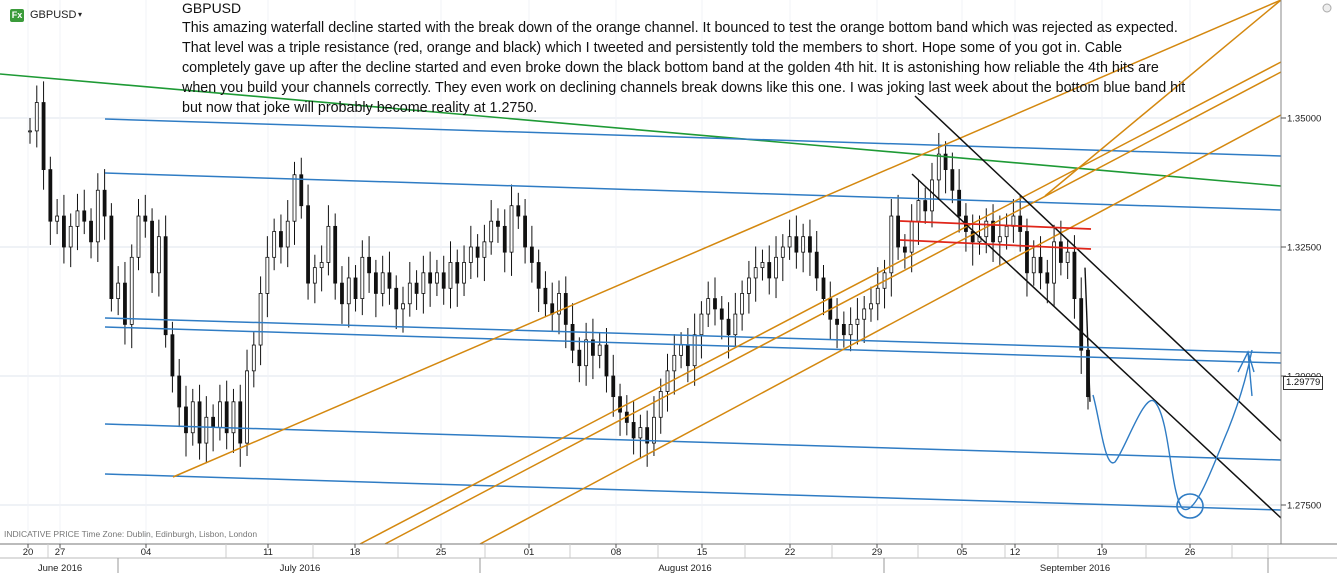 This screenshot has height=573, width=1337. What do you see at coordinates (28, 552) in the screenshot?
I see `x-tick-label: 20` at bounding box center [28, 552].